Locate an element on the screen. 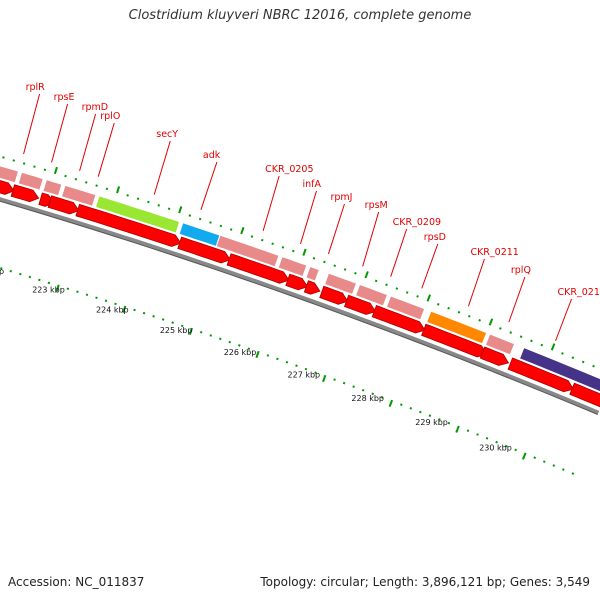 This screenshot has height=600, width=600. kbp-label-2: 223 kbp is located at coordinates (48, 289).